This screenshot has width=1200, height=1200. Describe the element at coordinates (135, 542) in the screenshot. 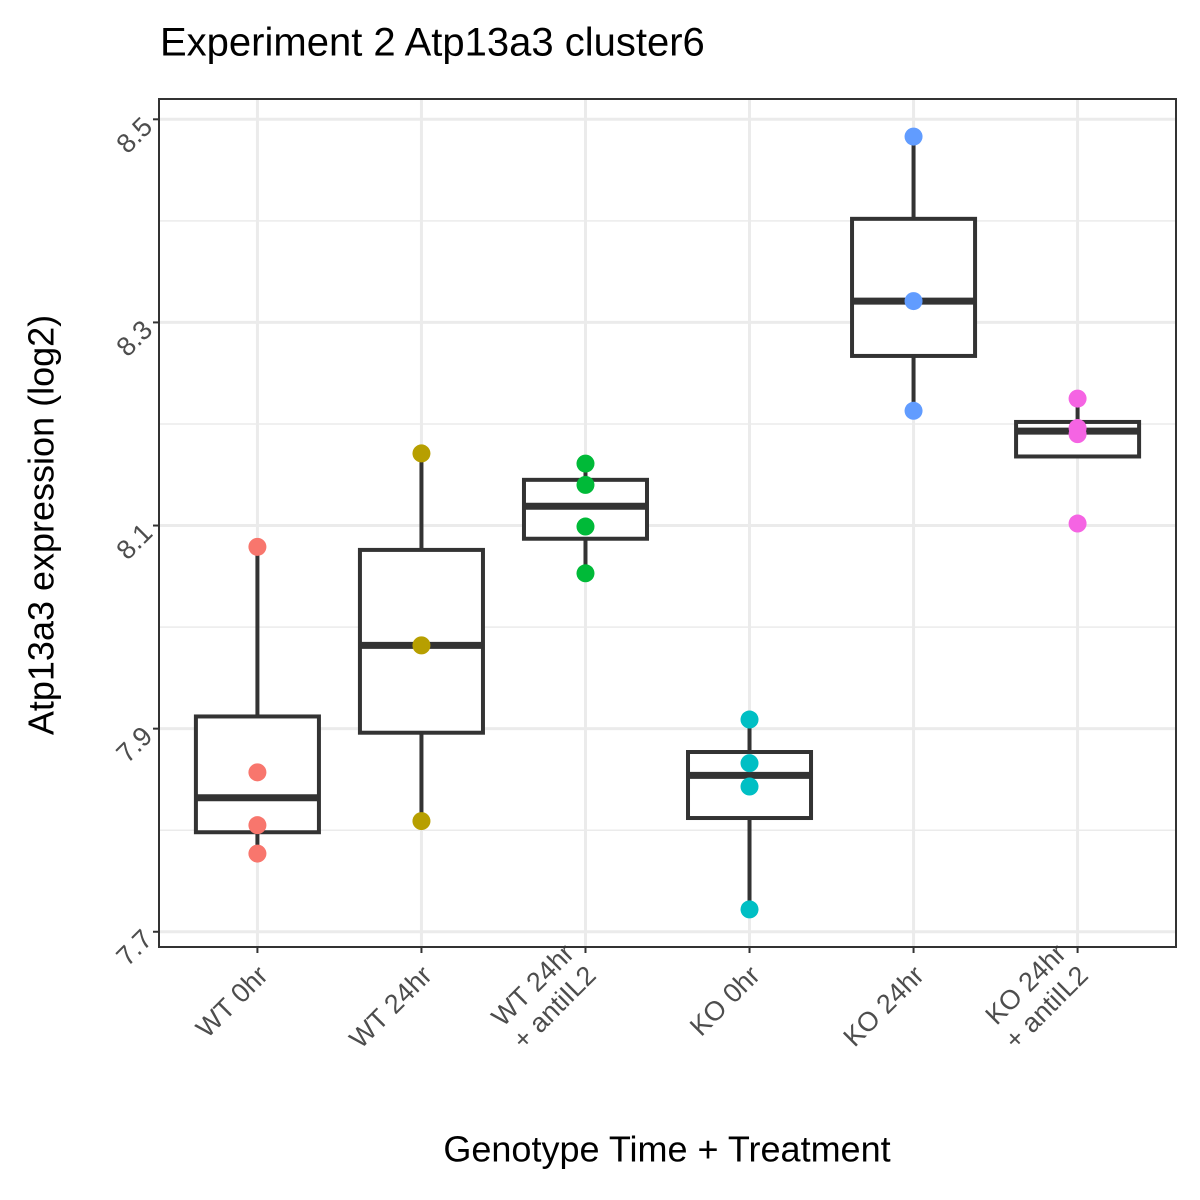

I see `y-tick-label: 8.1` at that location.